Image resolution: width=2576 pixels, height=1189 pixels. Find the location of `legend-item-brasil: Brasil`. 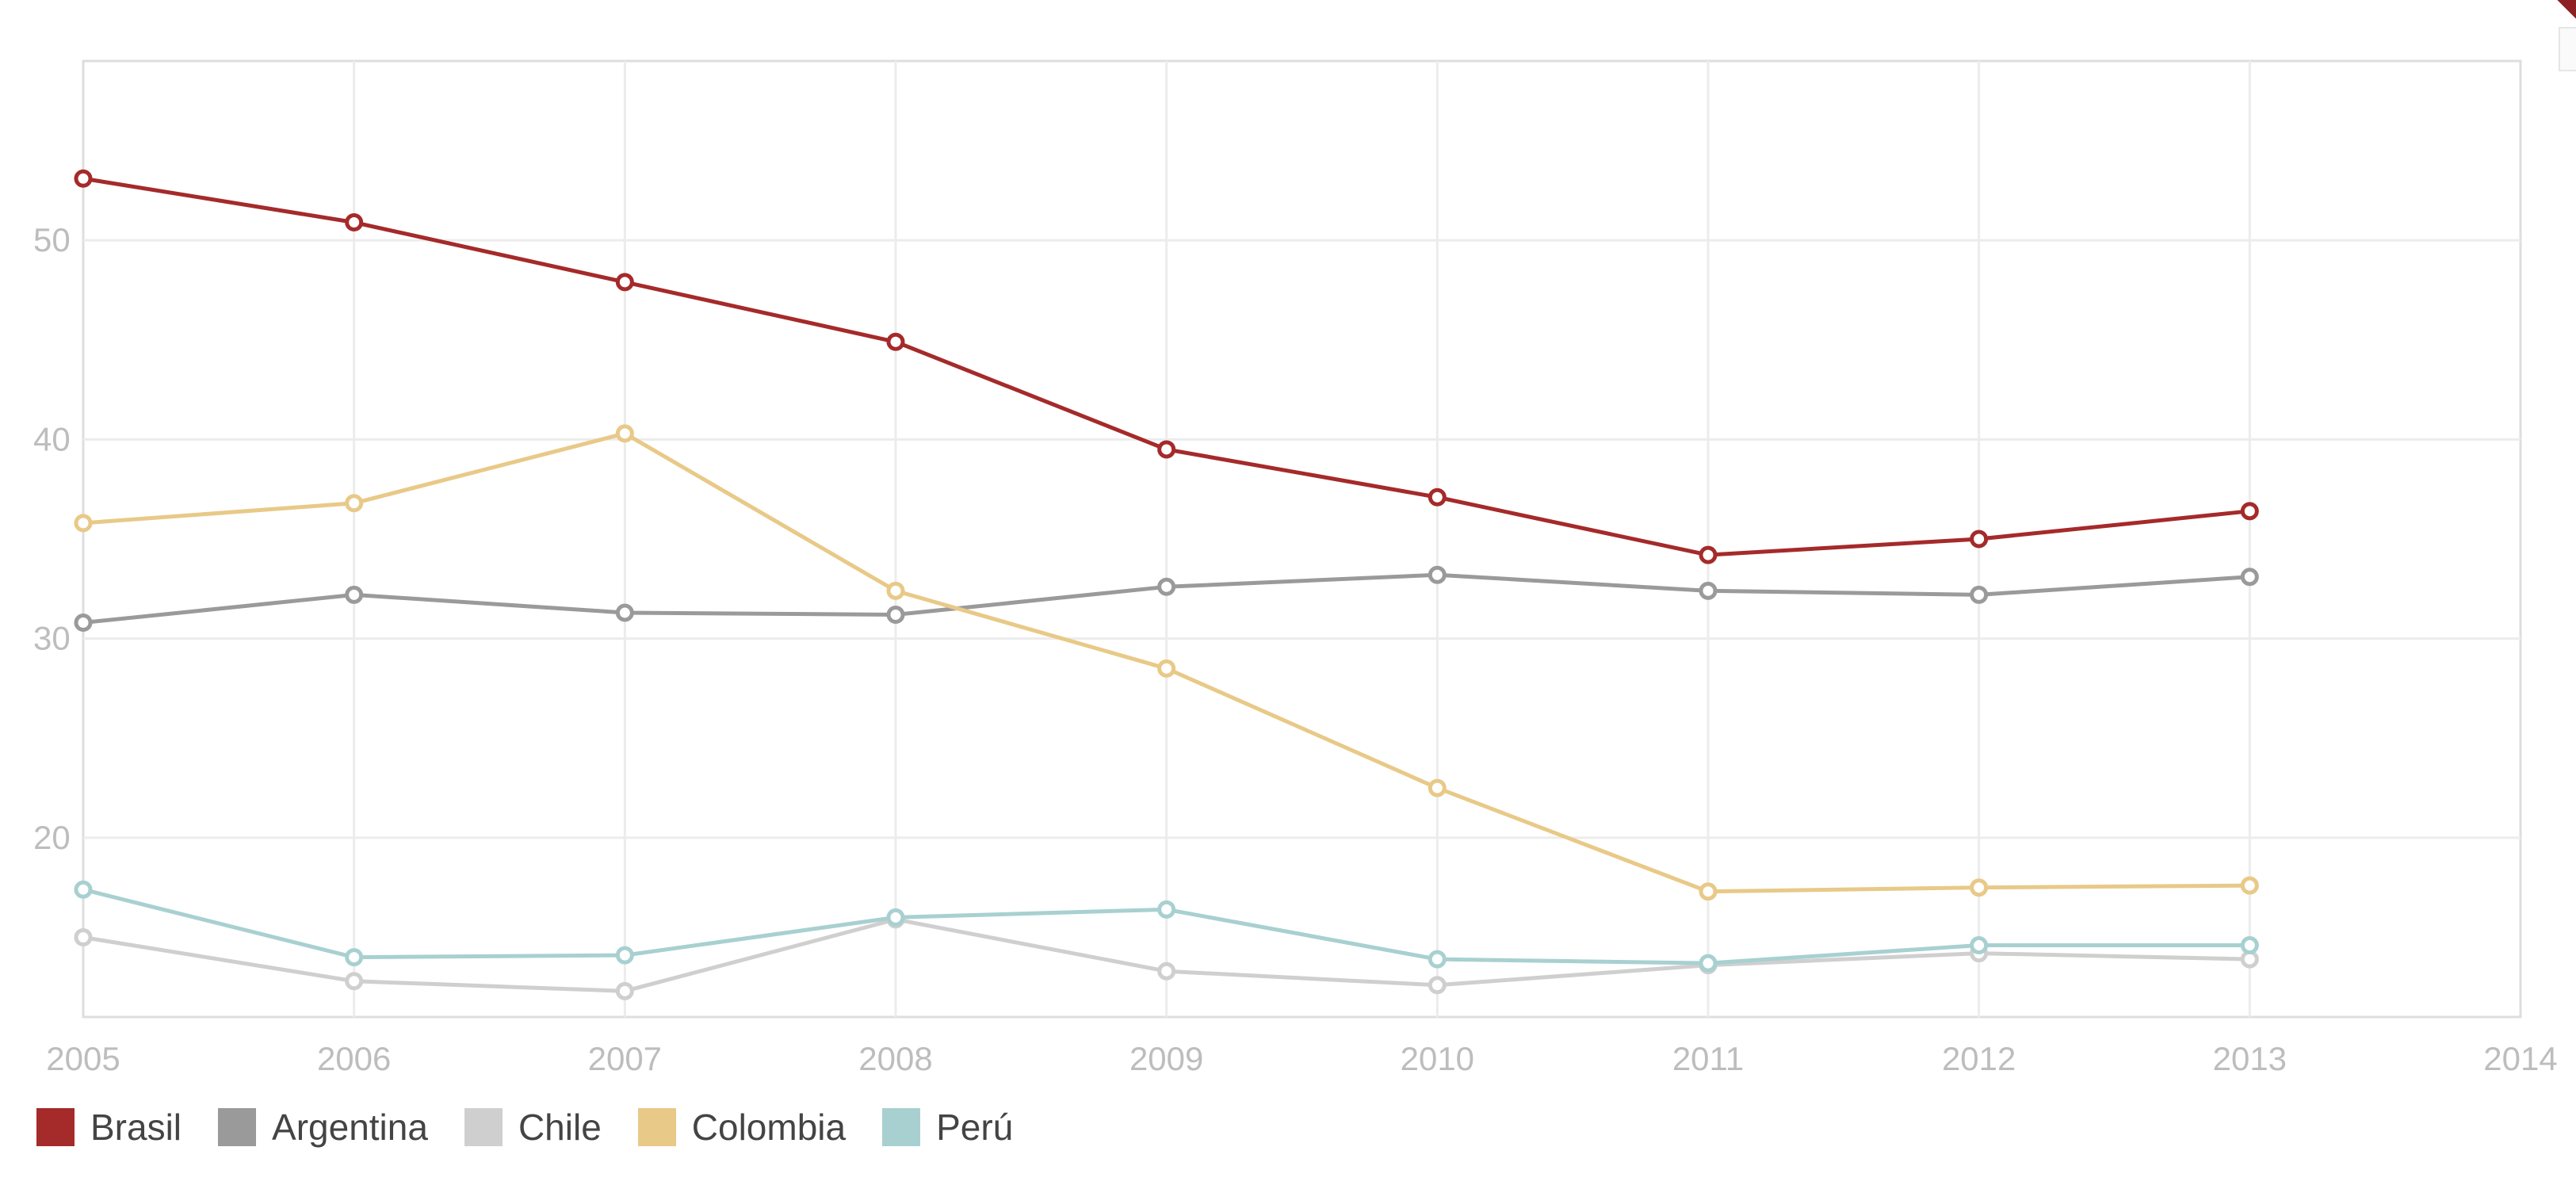

legend-item-brasil: Brasil is located at coordinates (109, 1127).